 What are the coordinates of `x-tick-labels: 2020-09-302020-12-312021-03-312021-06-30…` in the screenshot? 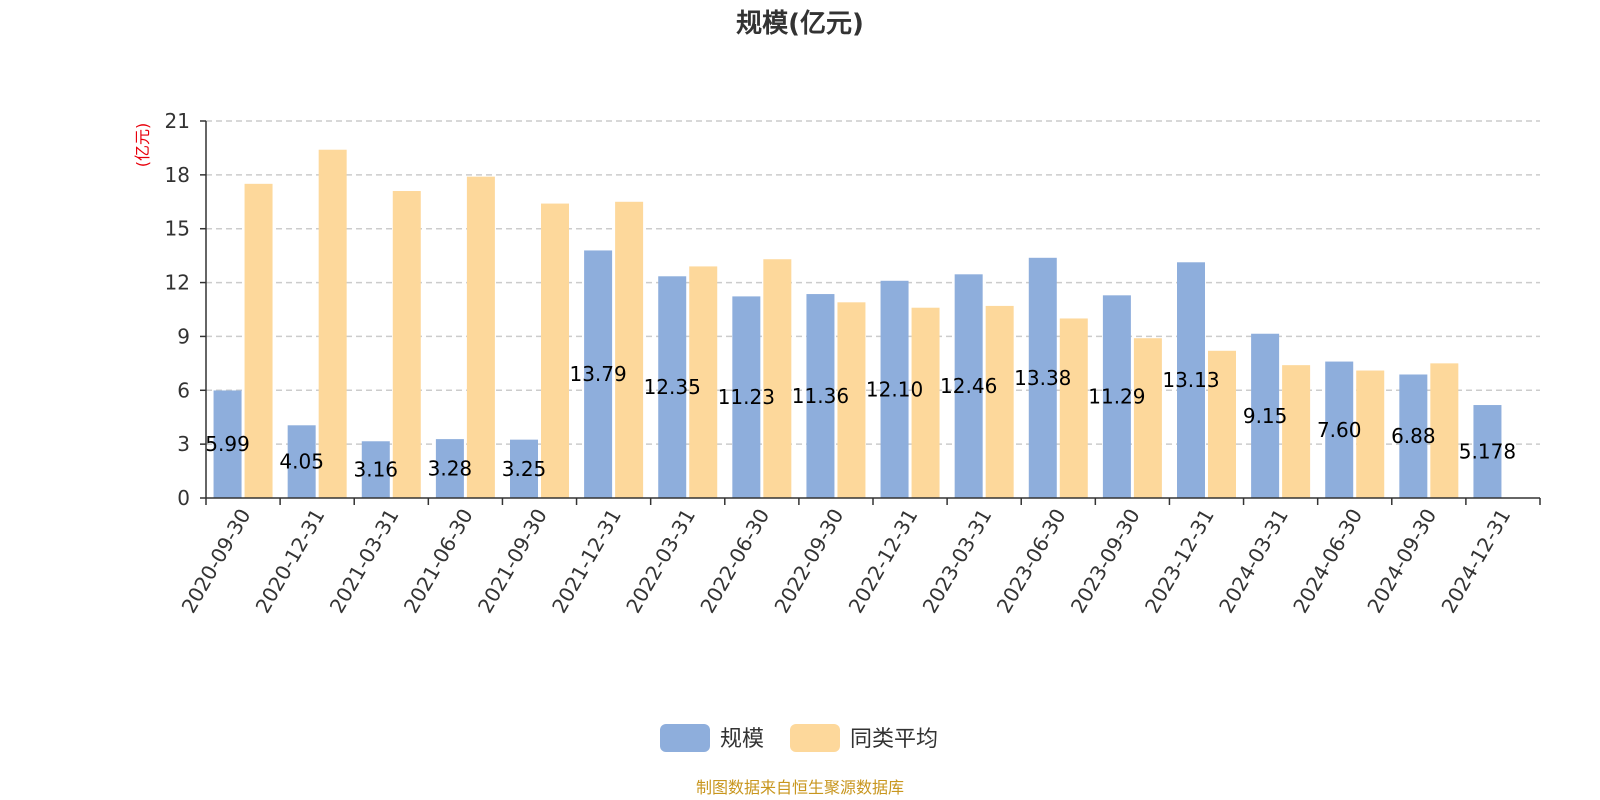 It's located at (845, 561).